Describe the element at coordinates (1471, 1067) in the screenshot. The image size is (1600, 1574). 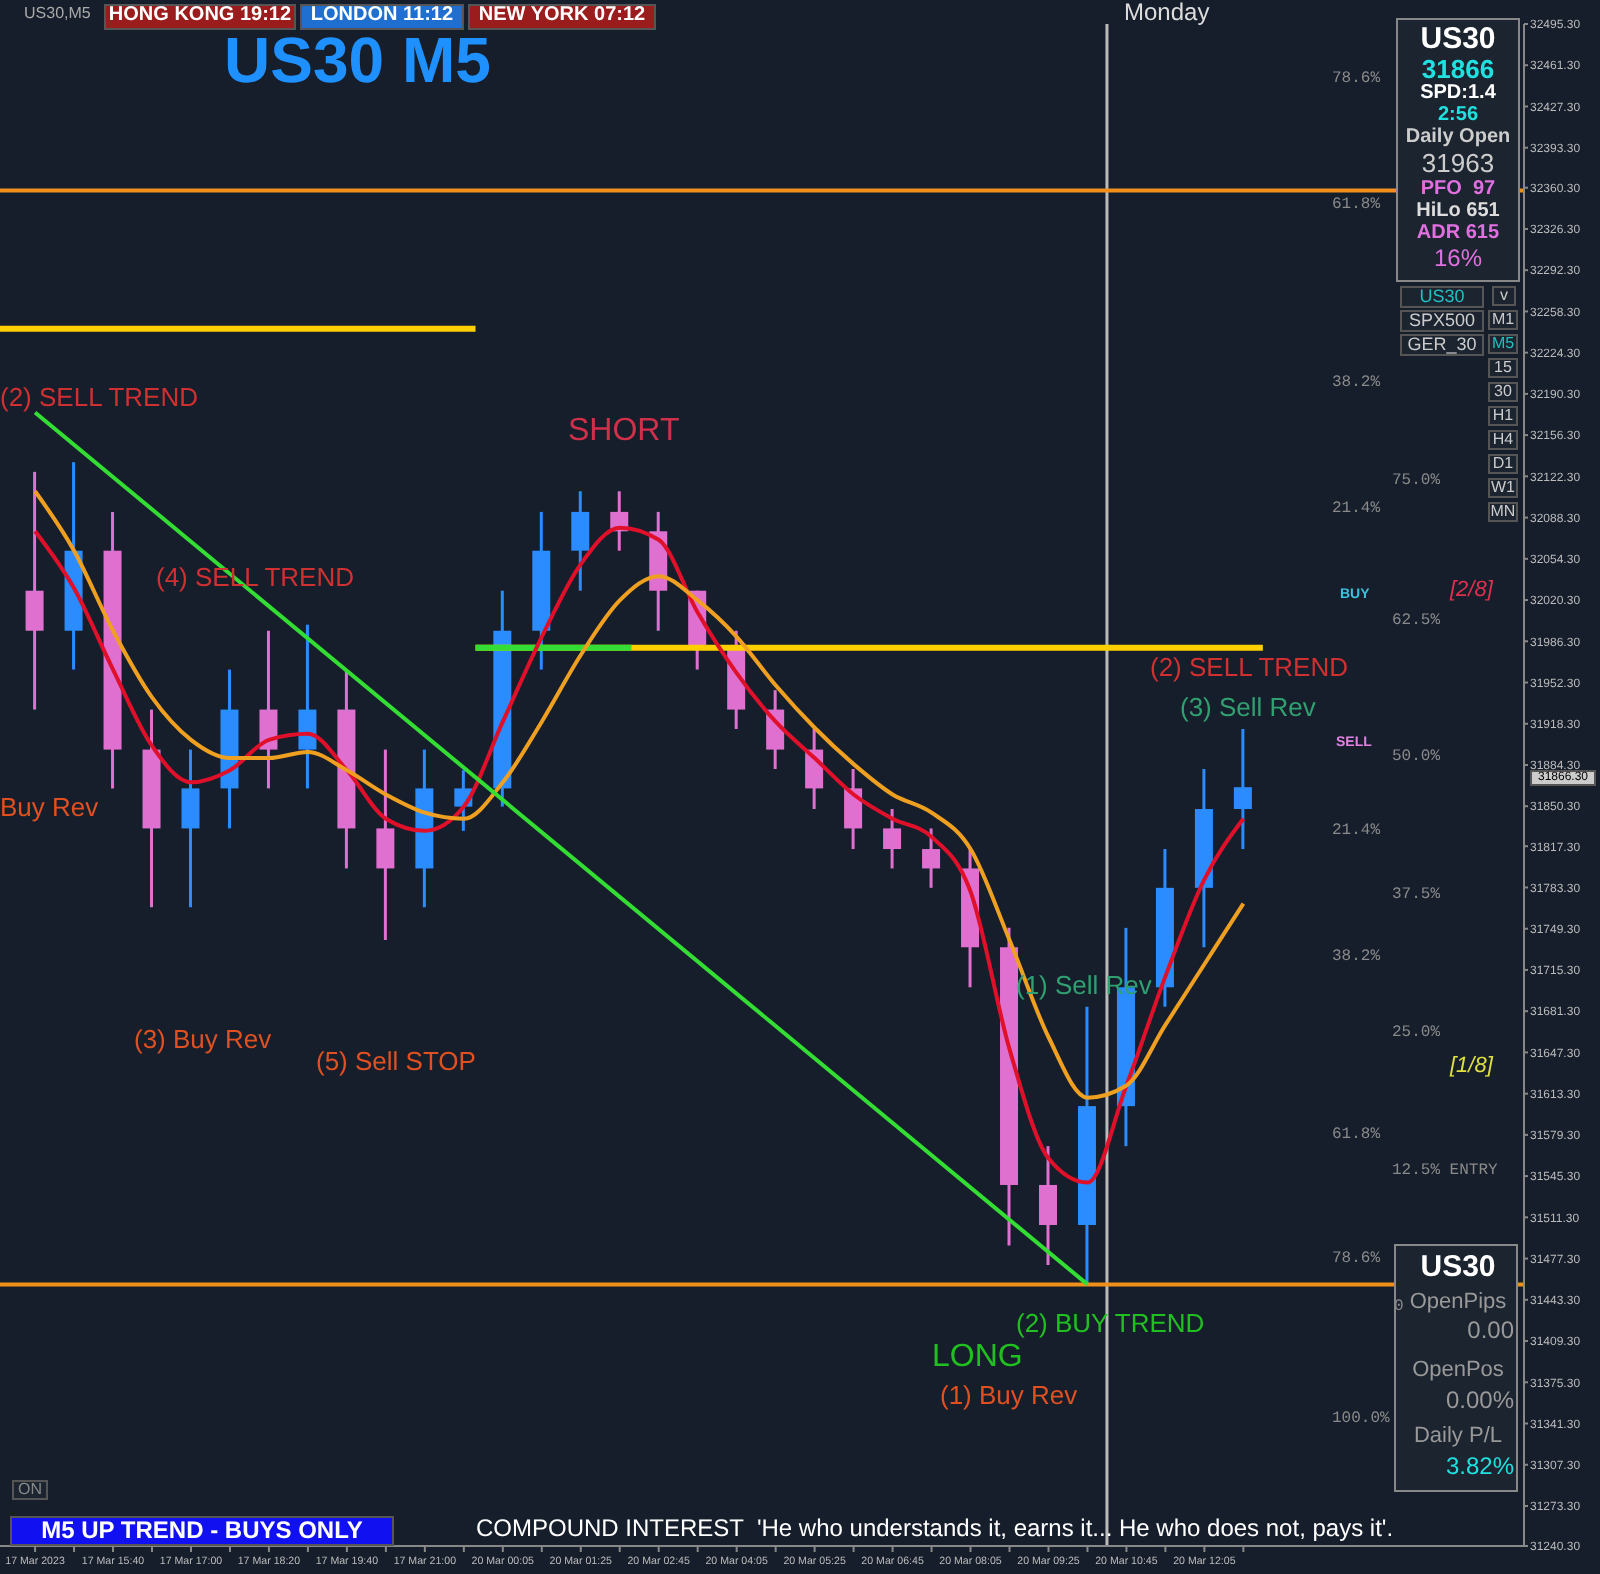
I see `text: [1/8]` at that location.